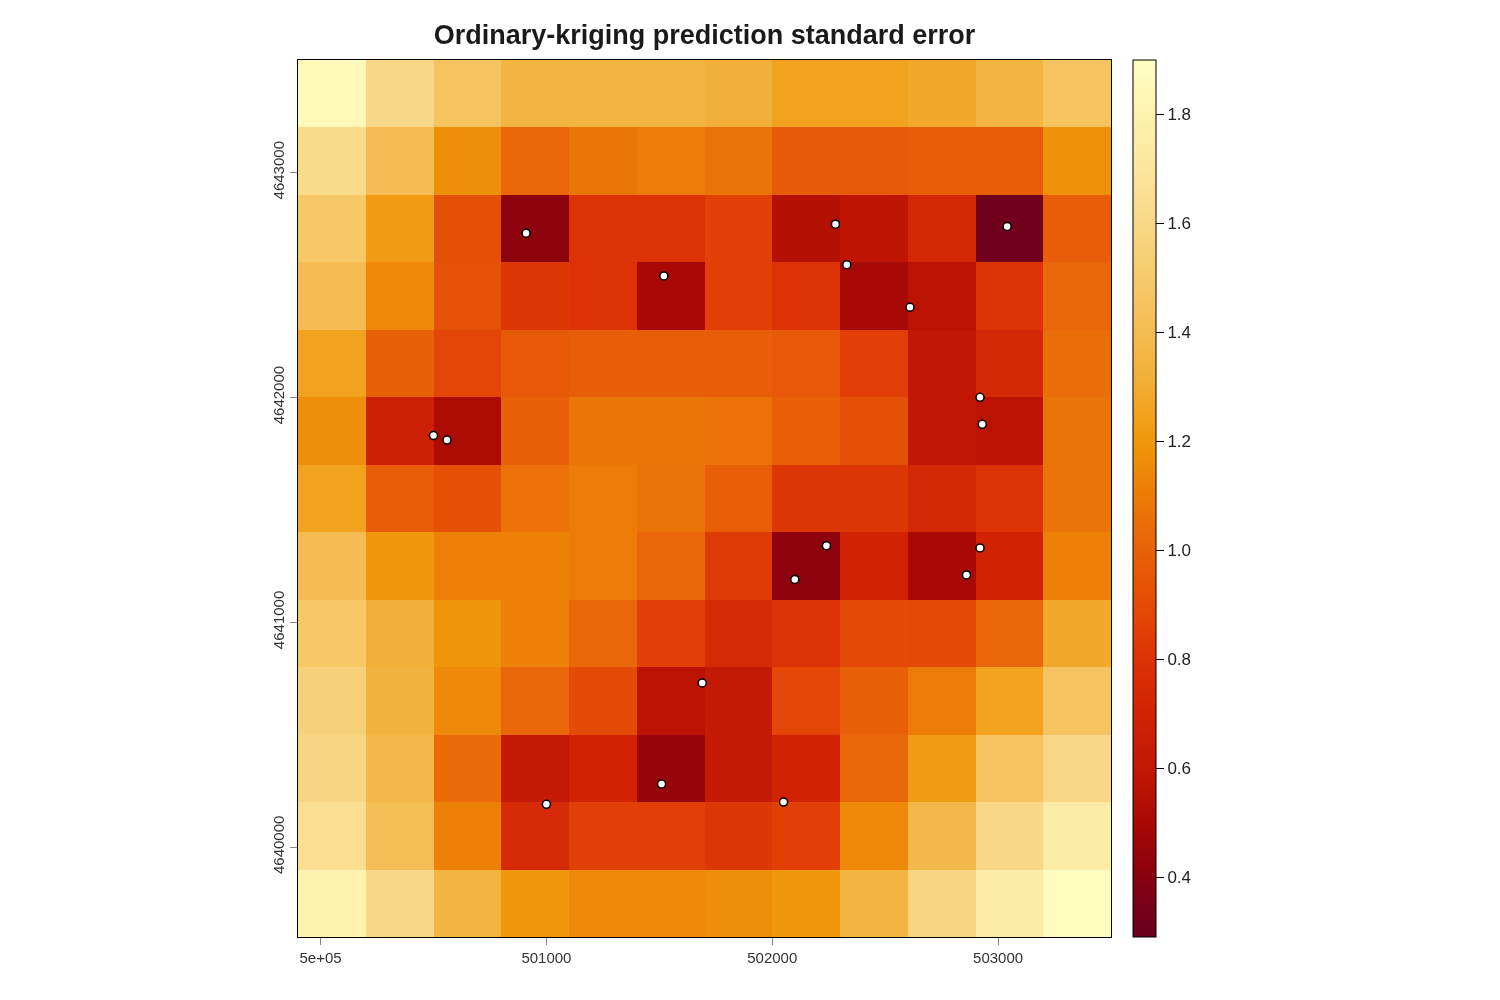 This screenshot has width=1500, height=1000. I want to click on y-tick-label: 4640000, so click(278, 844).